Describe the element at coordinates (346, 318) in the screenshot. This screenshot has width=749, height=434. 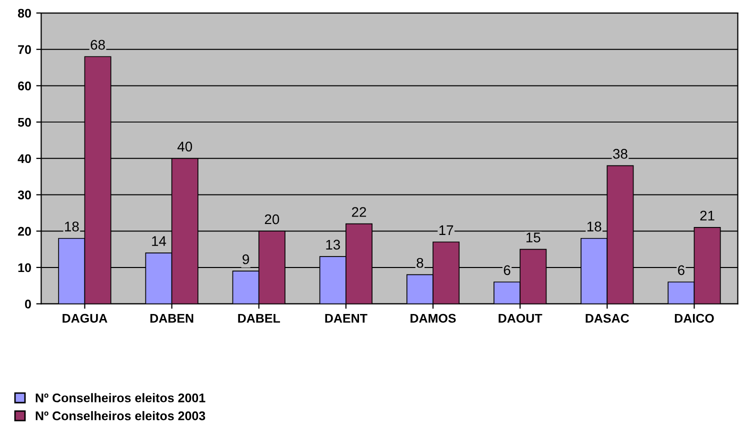
I see `x-tick-label: DAENT` at that location.